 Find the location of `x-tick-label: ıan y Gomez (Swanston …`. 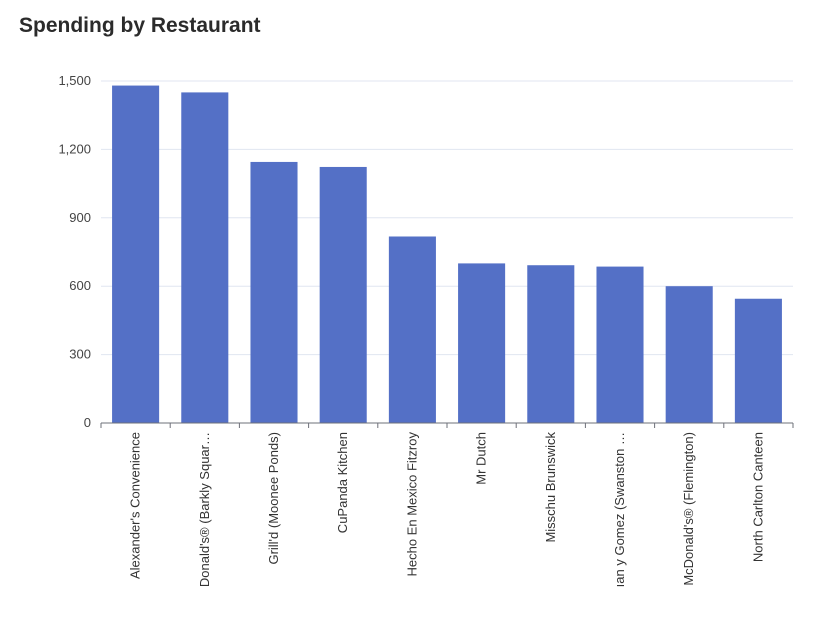

x-tick-label: ıan y Gomez (Swanston … is located at coordinates (619, 509).